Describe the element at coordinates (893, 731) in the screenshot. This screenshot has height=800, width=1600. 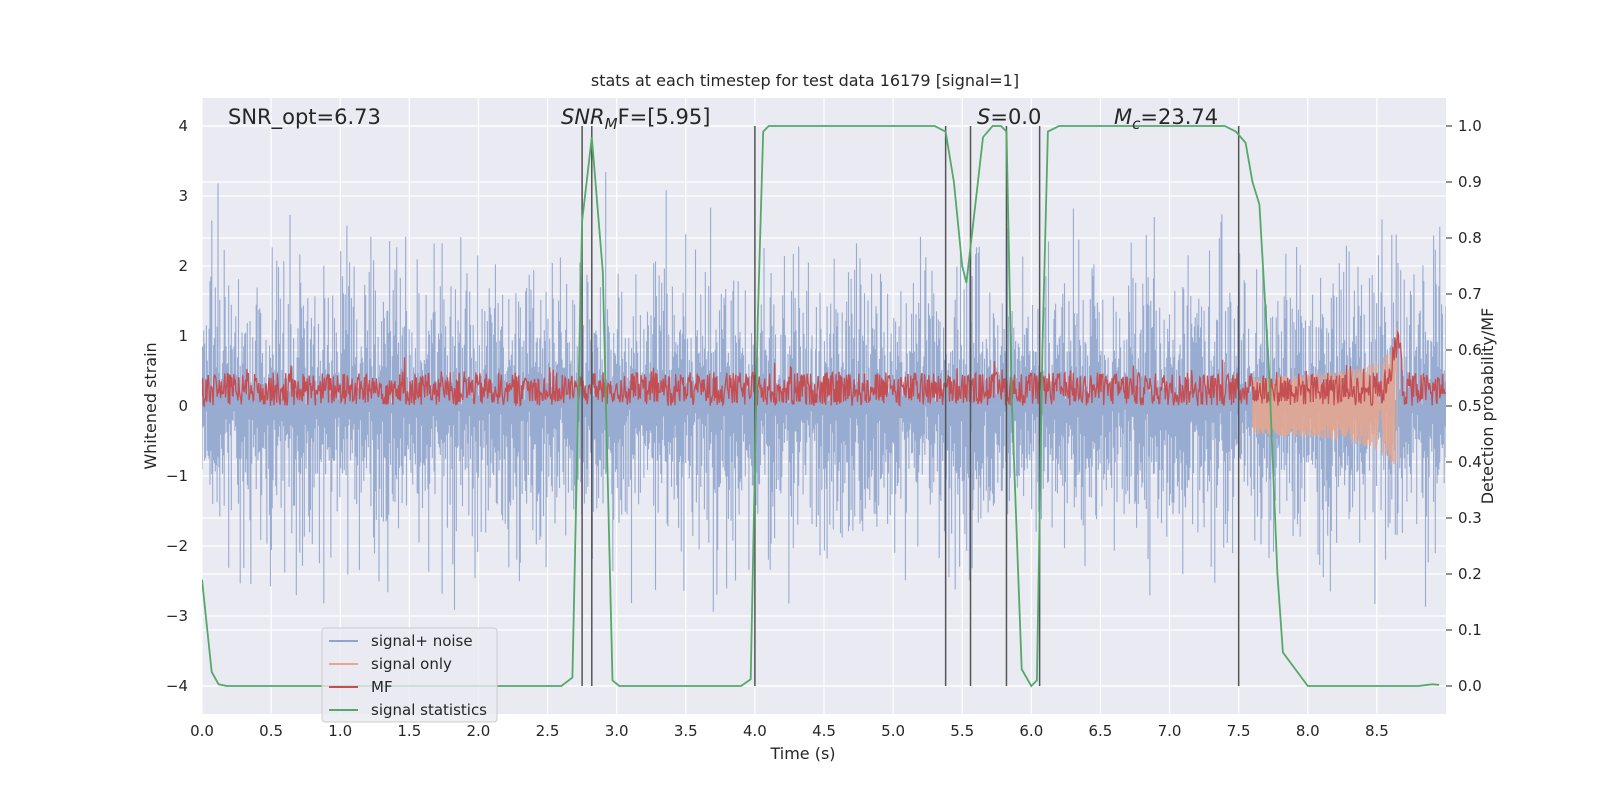
I see `x-tick-label: 5.0` at that location.